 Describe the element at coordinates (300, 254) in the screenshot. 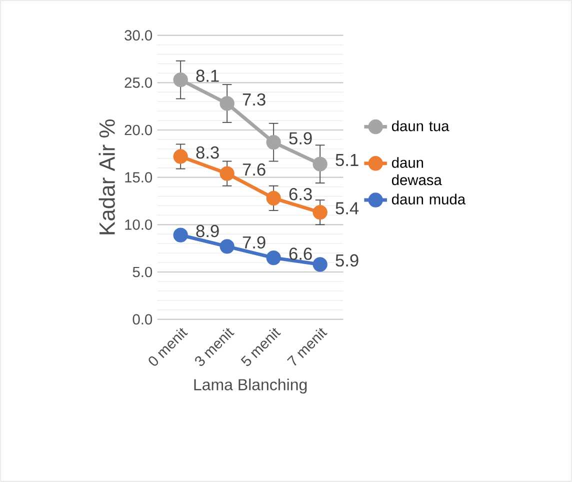

I see `annotation: 6.6` at that location.